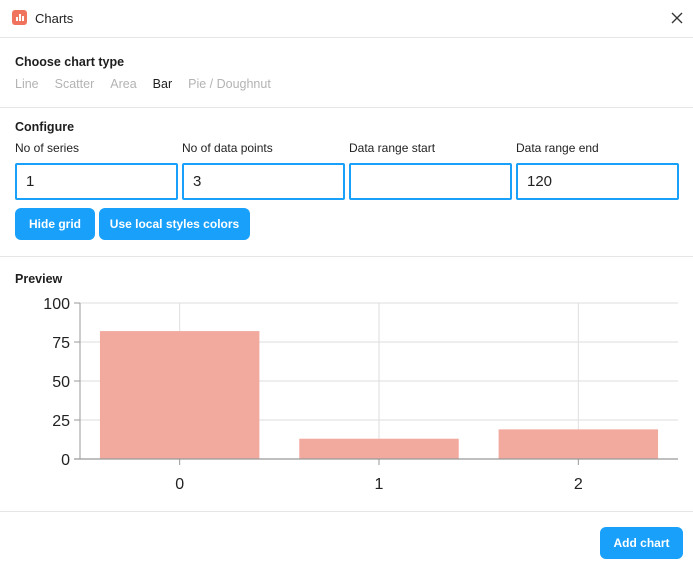 This screenshot has height=574, width=693. Describe the element at coordinates (61, 421) in the screenshot. I see `y-tick-label: 25` at that location.